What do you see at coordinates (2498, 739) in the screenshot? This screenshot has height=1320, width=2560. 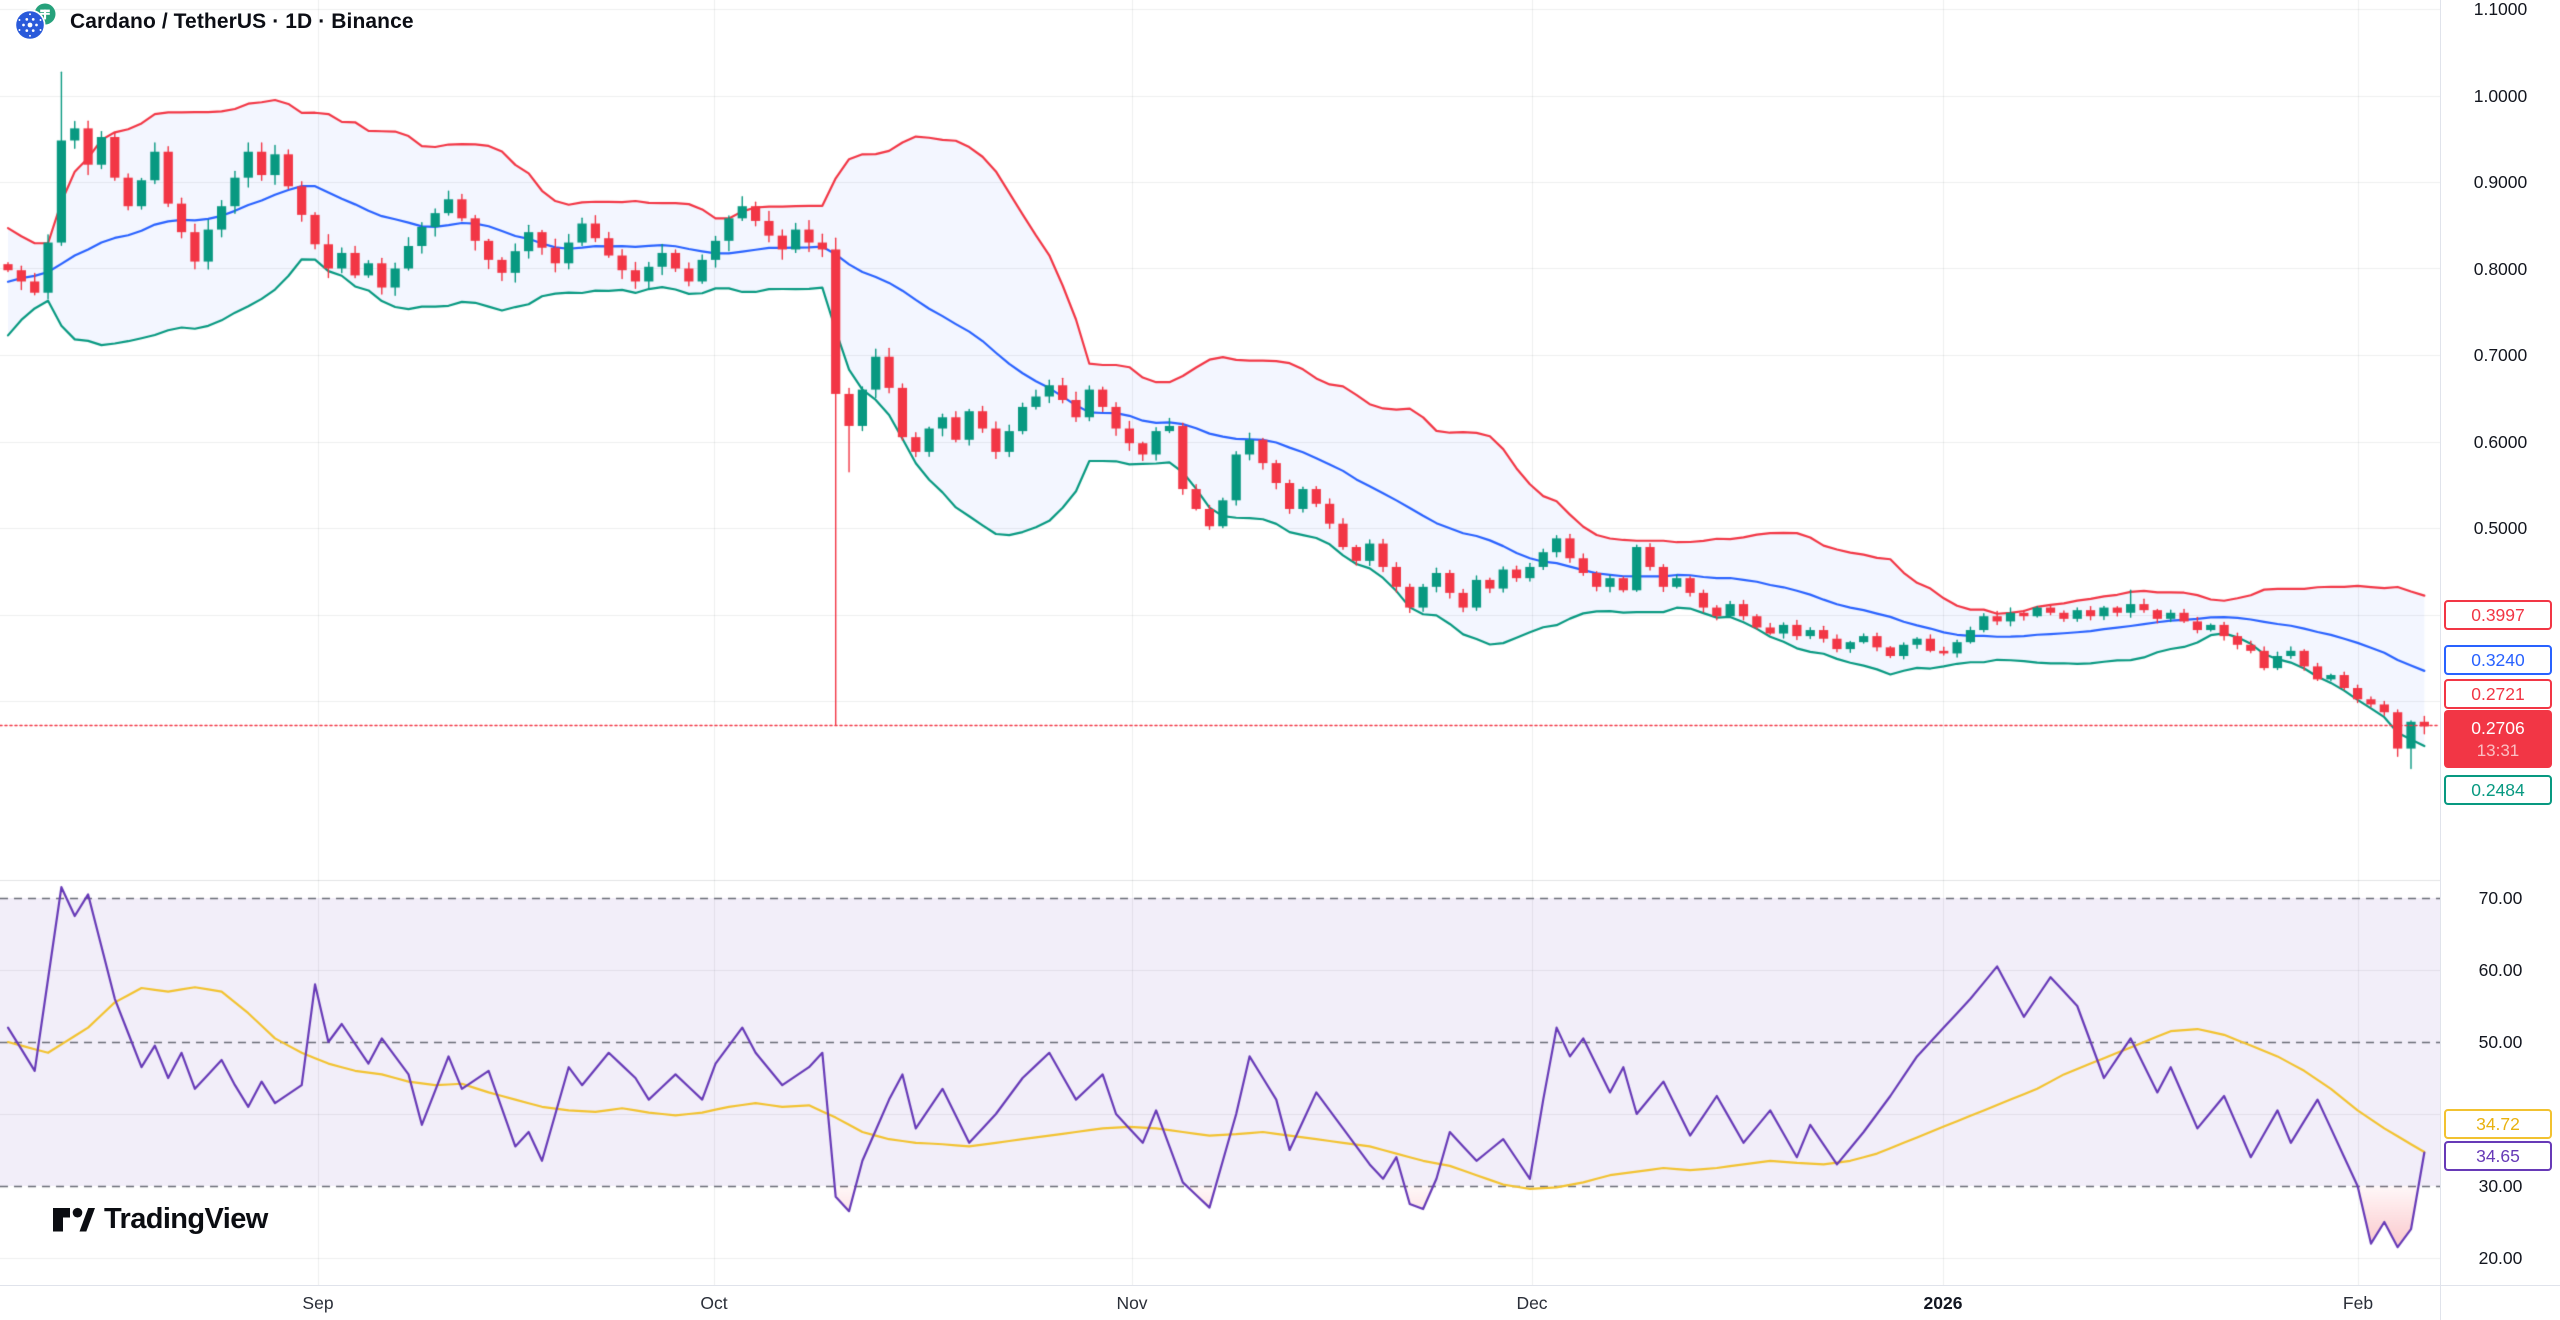 I see `last-price-box: 0.2706 13:31` at bounding box center [2498, 739].